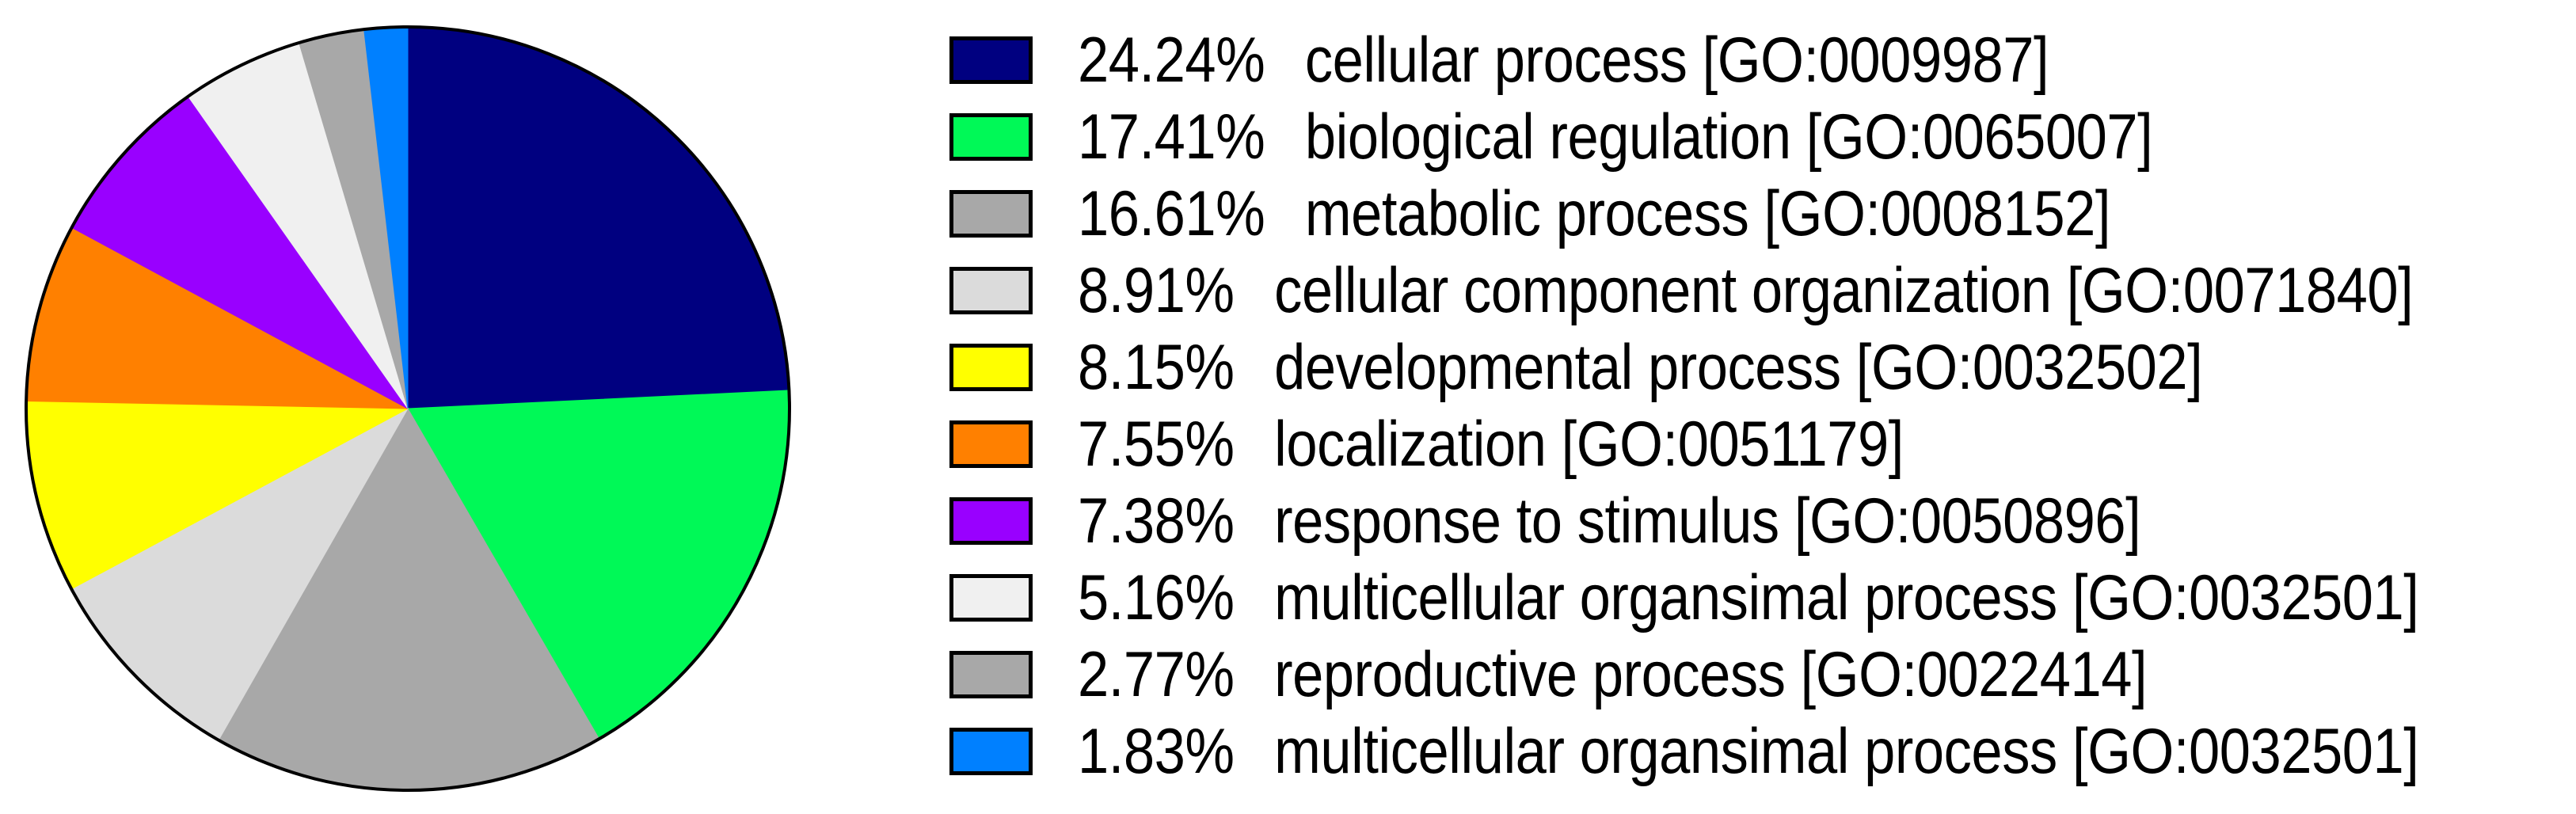  I want to click on legend-item: 16.61% metabolic process [GO:0008152], so click(1762, 214).